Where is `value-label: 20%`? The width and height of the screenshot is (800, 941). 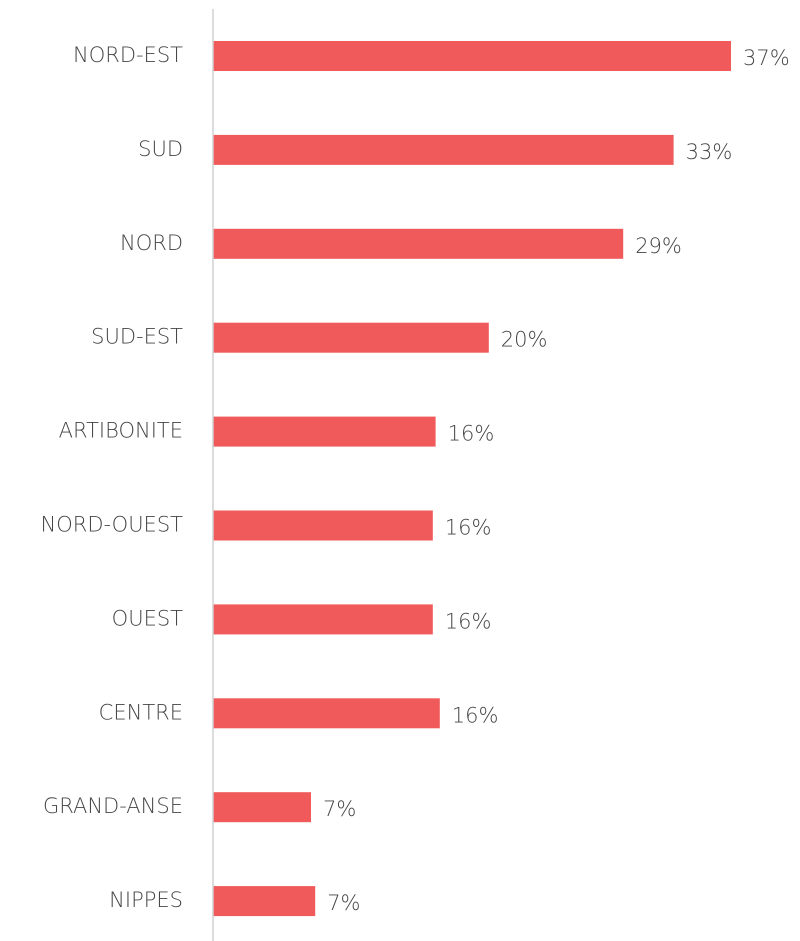 value-label: 20% is located at coordinates (524, 340).